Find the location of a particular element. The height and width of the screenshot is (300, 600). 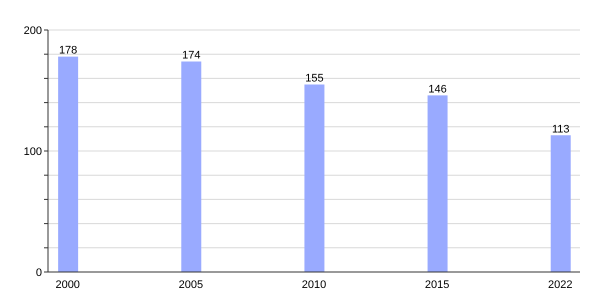

x-tick-label: 2005 is located at coordinates (191, 284).